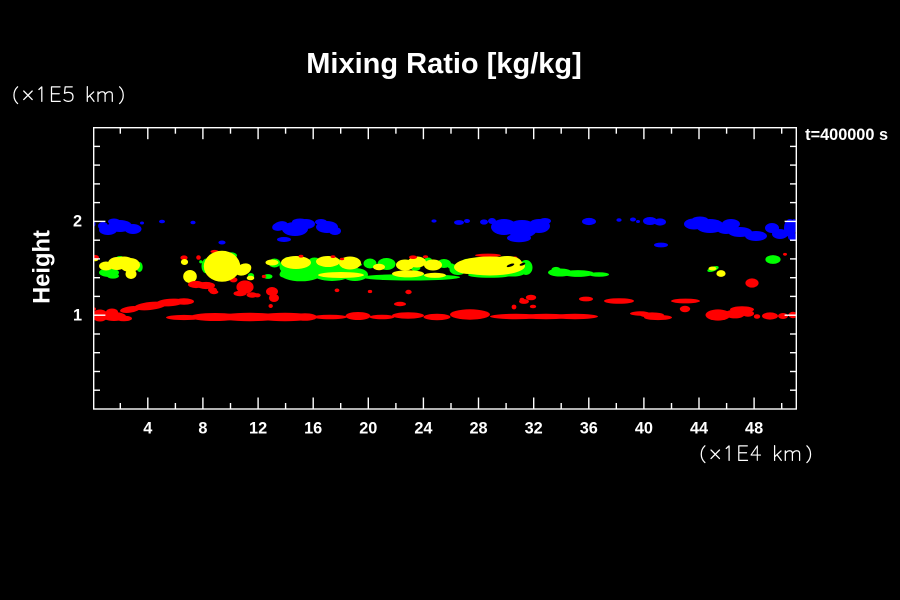 This screenshot has width=900, height=600. What do you see at coordinates (754, 428) in the screenshot?
I see `svg-text: 48` at bounding box center [754, 428].